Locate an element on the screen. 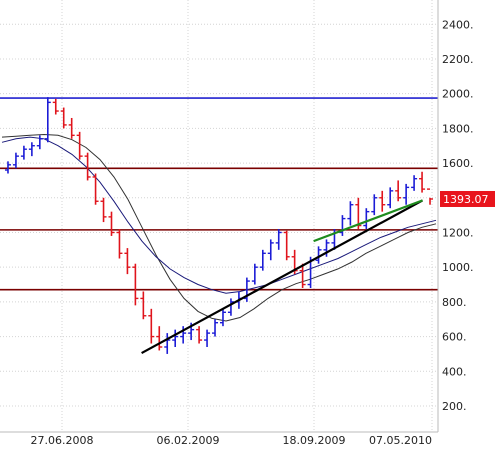 The width and height of the screenshot is (498, 449). y-tick-label: 2200. is located at coordinates (458, 59).